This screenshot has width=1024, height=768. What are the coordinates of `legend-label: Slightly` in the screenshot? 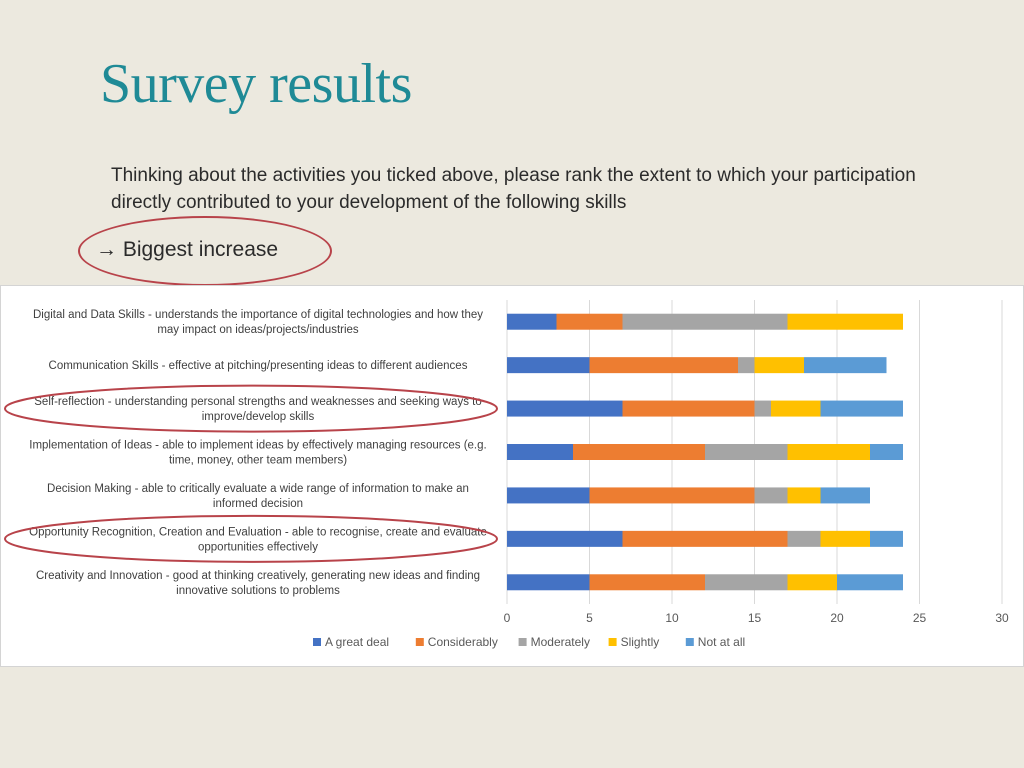 It's located at (640, 642).